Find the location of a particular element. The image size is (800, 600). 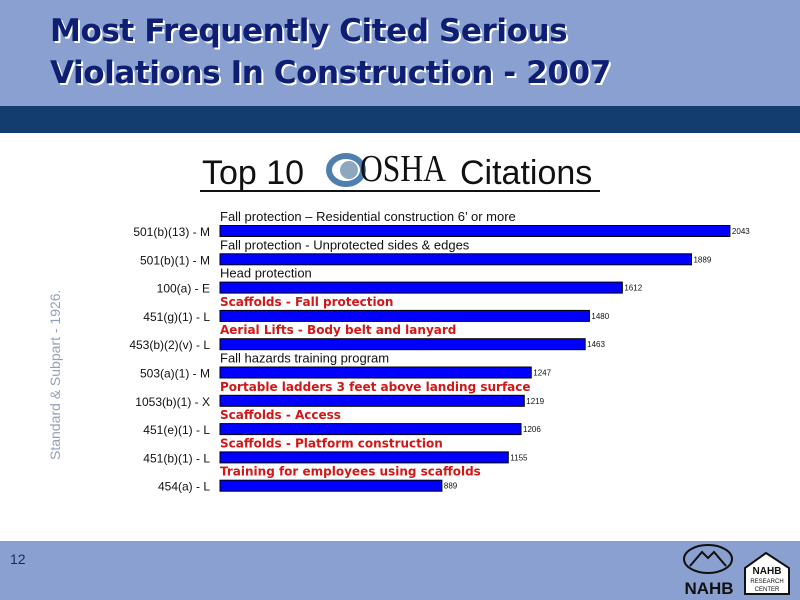

value-label: 1206 is located at coordinates (532, 429).